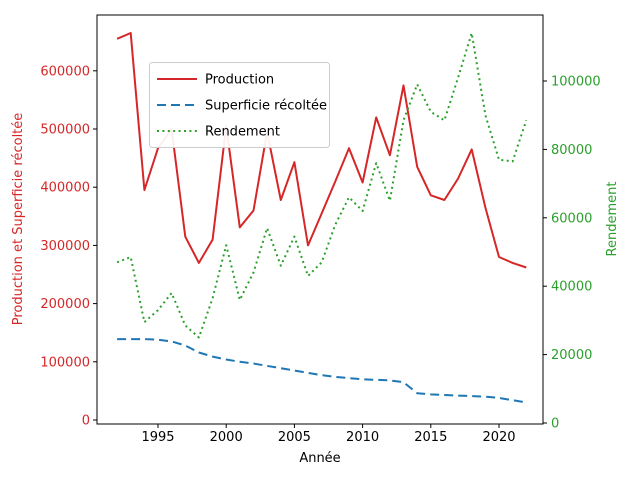  I want to click on x-tick-label: 2005, so click(294, 437).